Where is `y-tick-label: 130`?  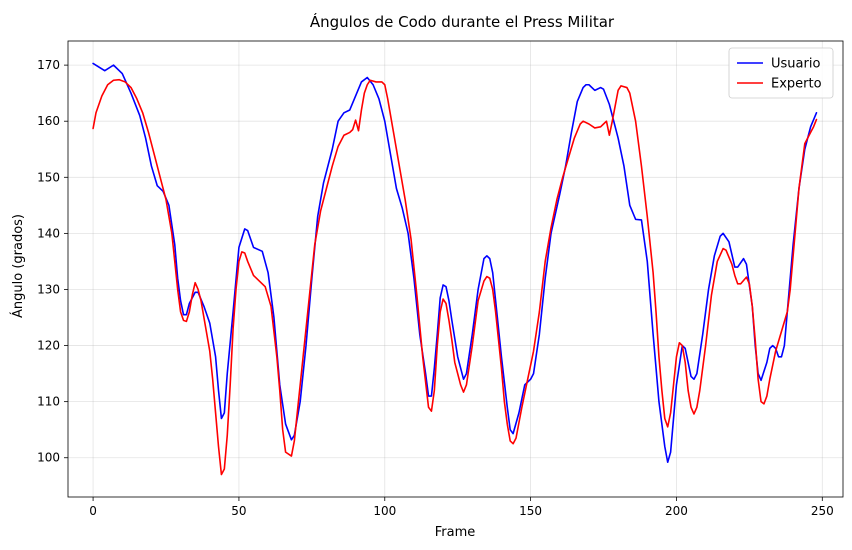 y-tick-label: 130 is located at coordinates (48, 289).